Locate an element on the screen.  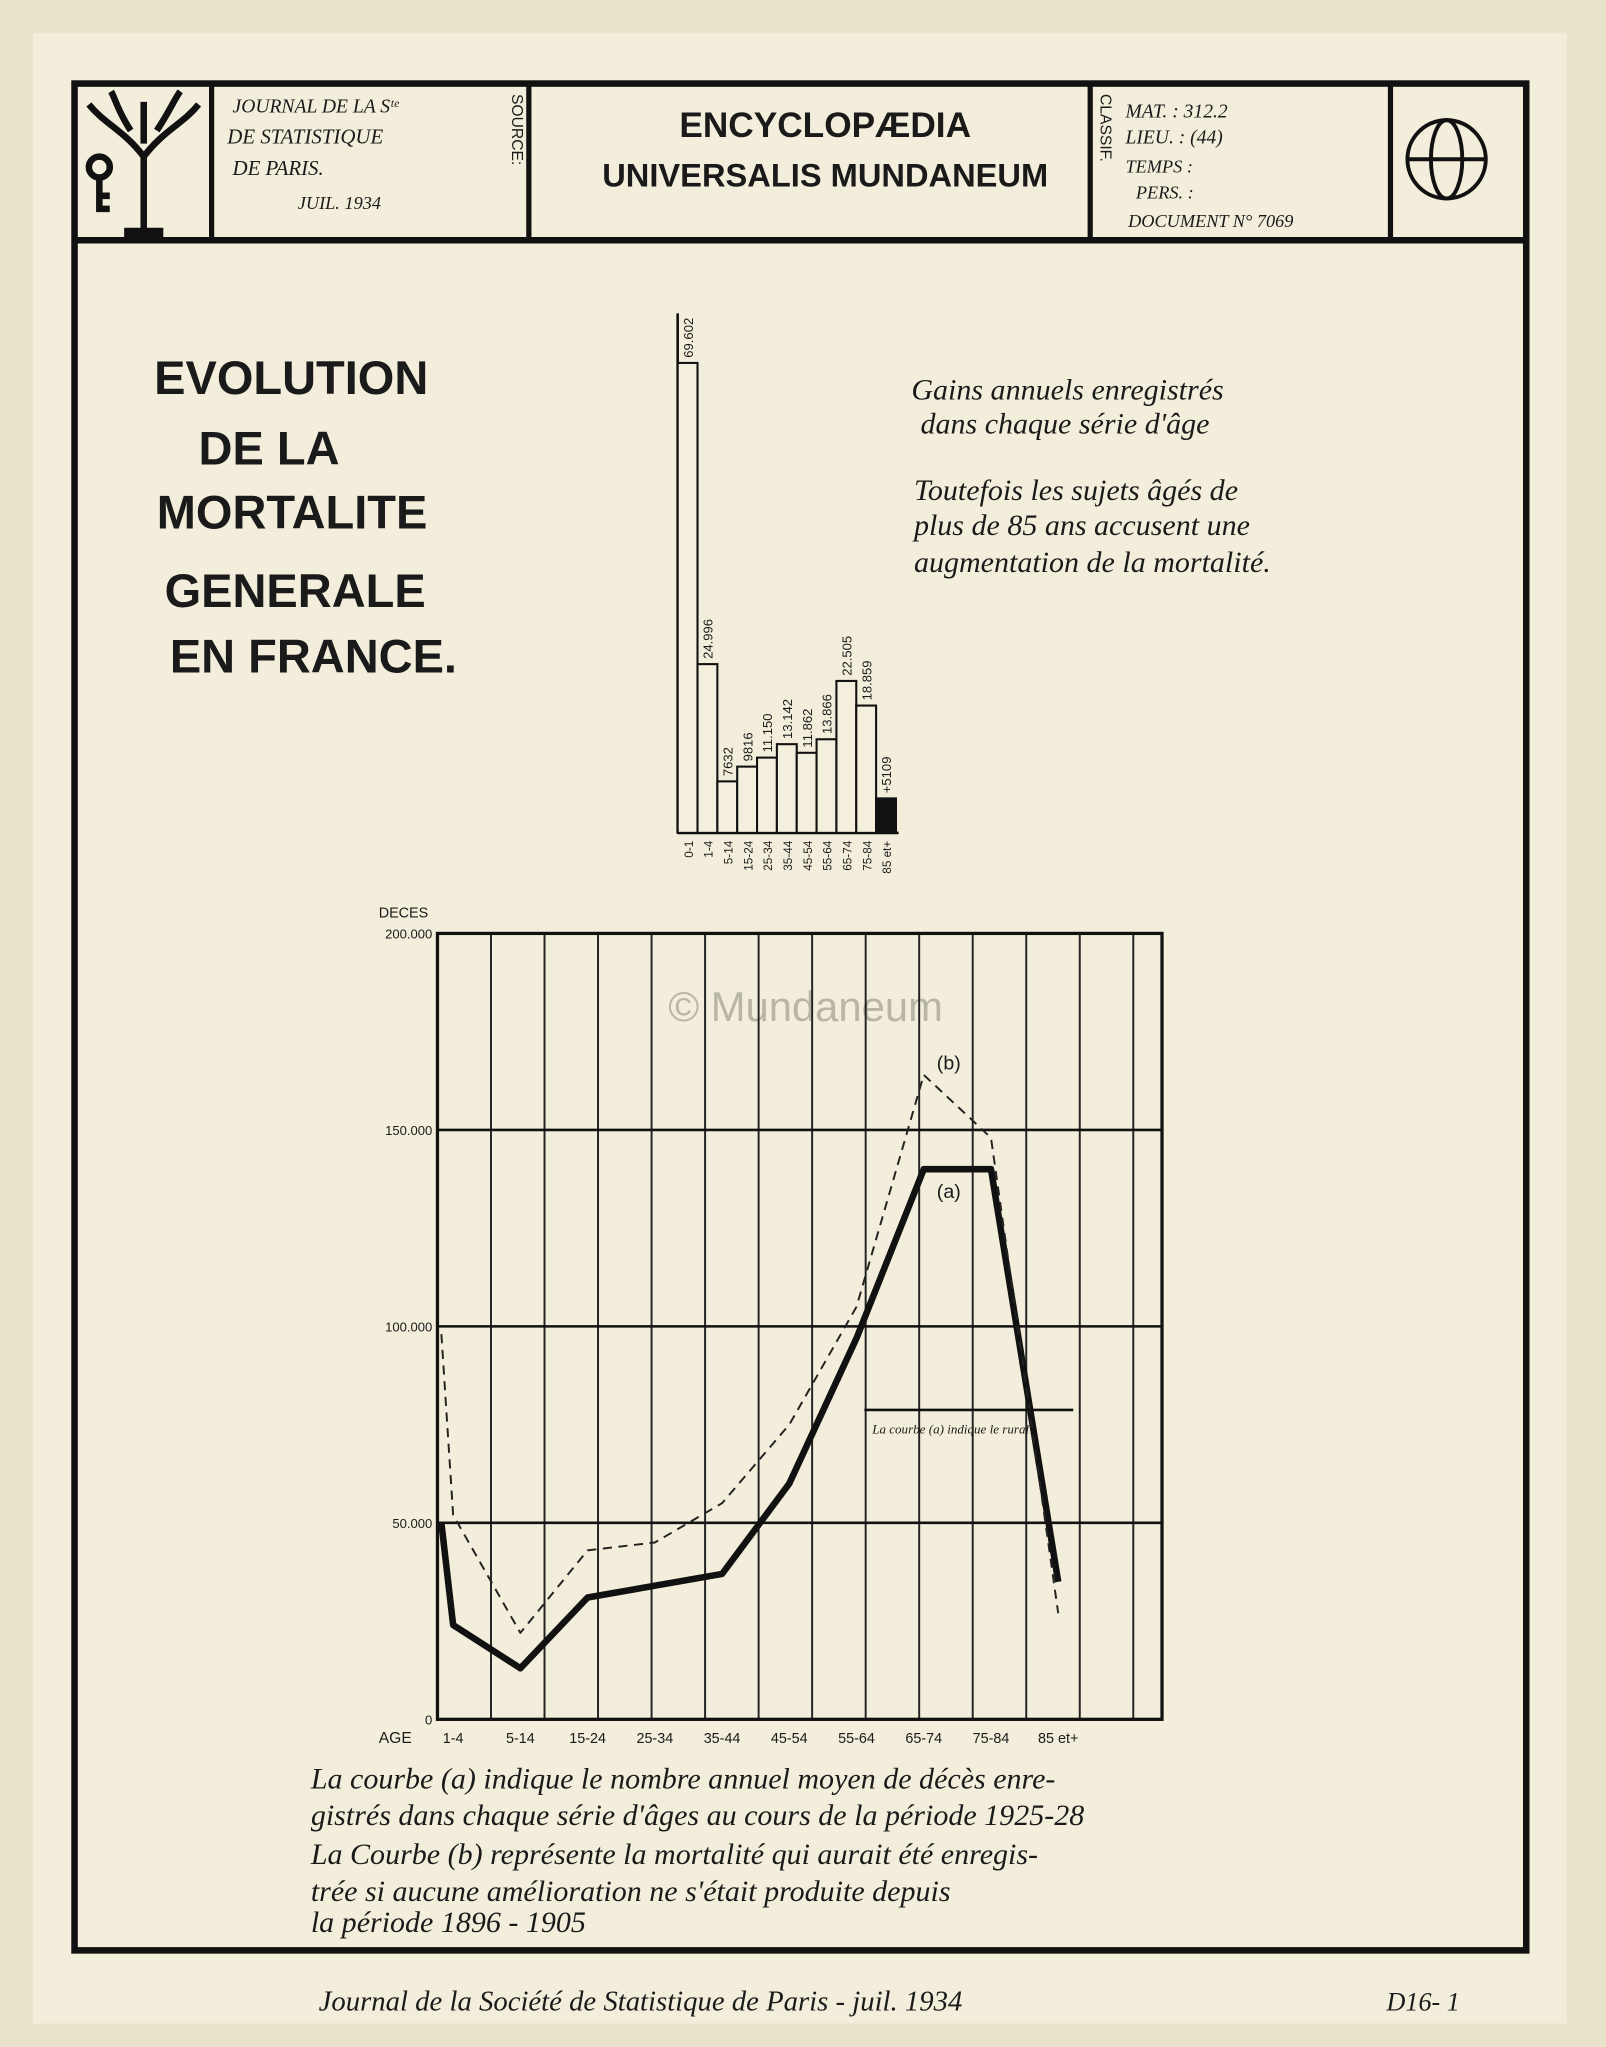
classif-line: LIEU. : (44) is located at coordinates (1173, 138).